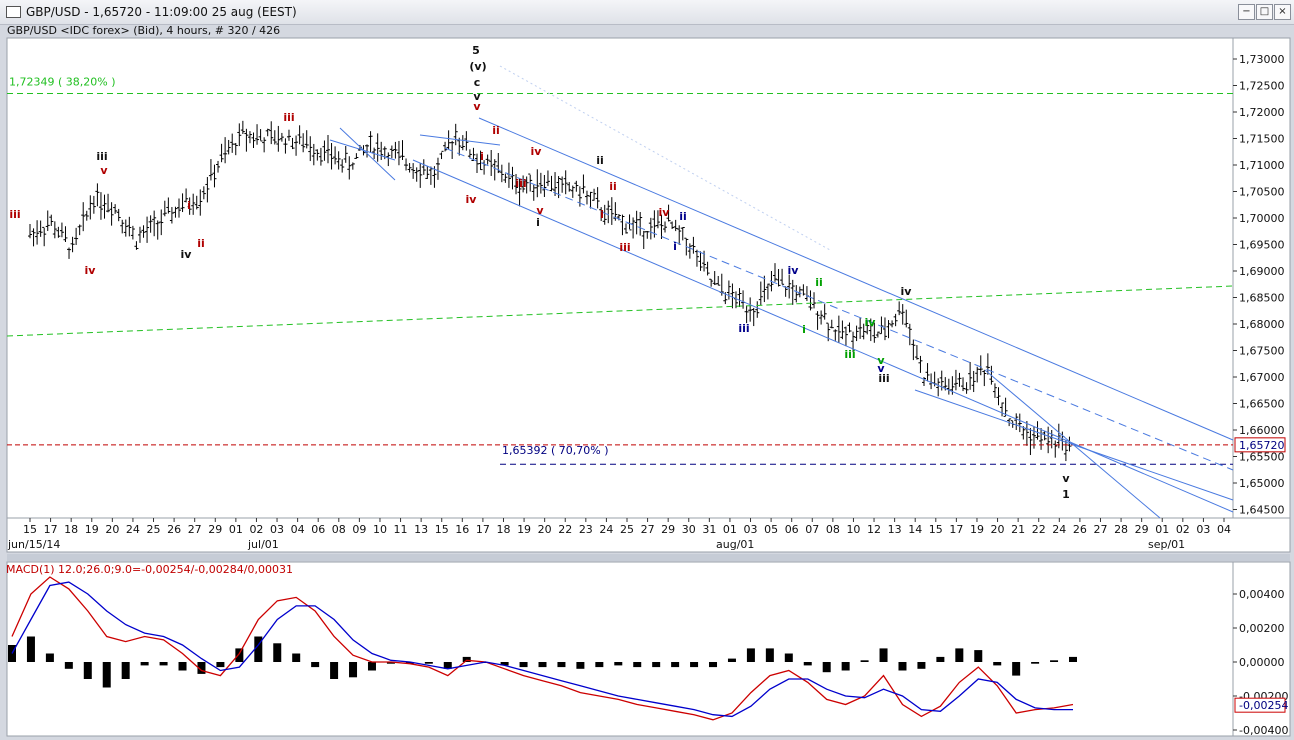 The width and height of the screenshot is (1294, 740). What do you see at coordinates (1262, 404) in the screenshot?
I see `price-tick-label: 1,66500` at bounding box center [1262, 404].